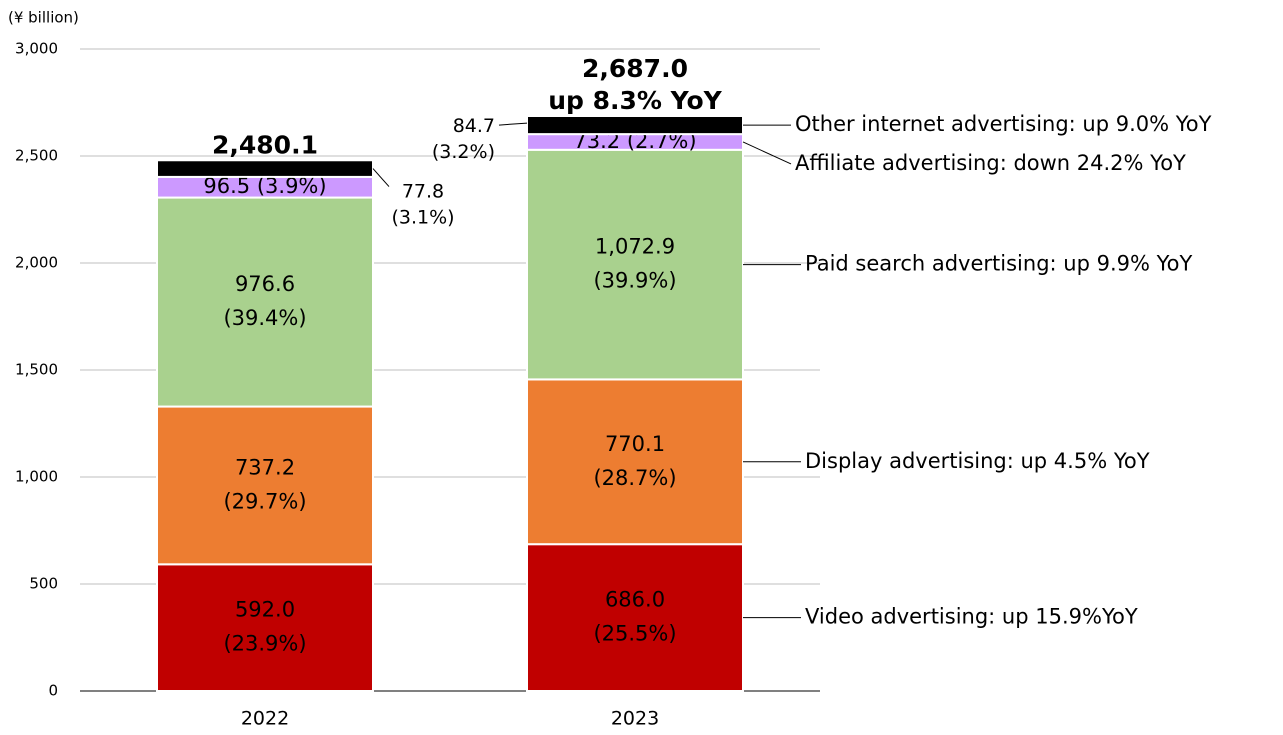 The width and height of the screenshot is (1283, 735). Describe the element at coordinates (999, 264) in the screenshot. I see `legend-entry: Paid search advertising: up 9.9% YoY` at that location.